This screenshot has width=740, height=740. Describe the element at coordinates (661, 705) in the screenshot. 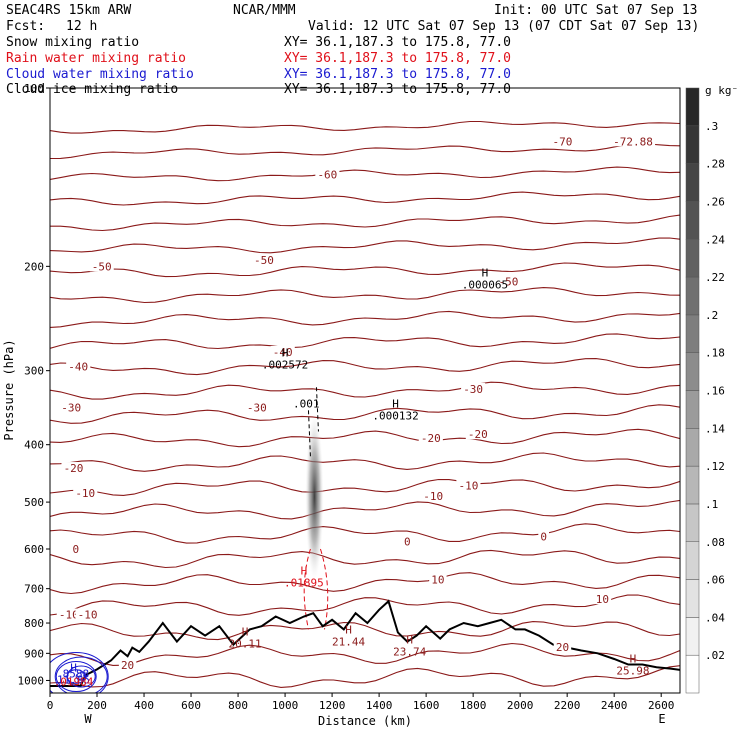

I see `x-tick-label: 2600` at that location.